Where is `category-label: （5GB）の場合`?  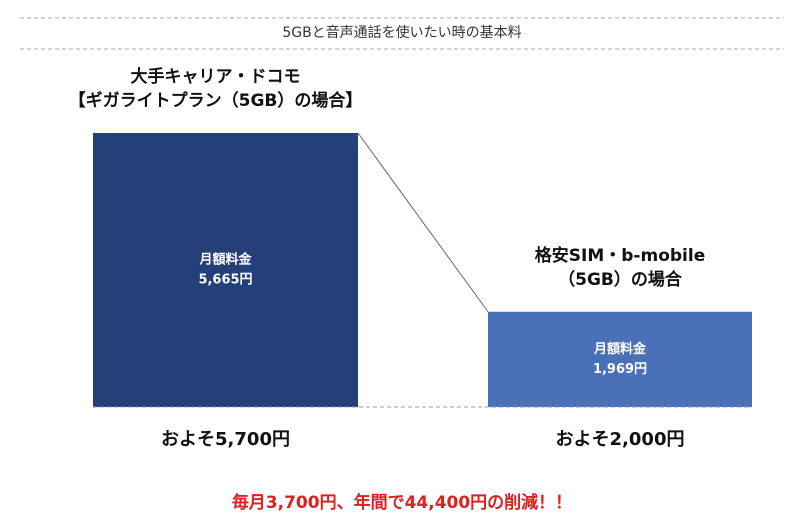
category-label: （5GB）の場合 is located at coordinates (620, 279).